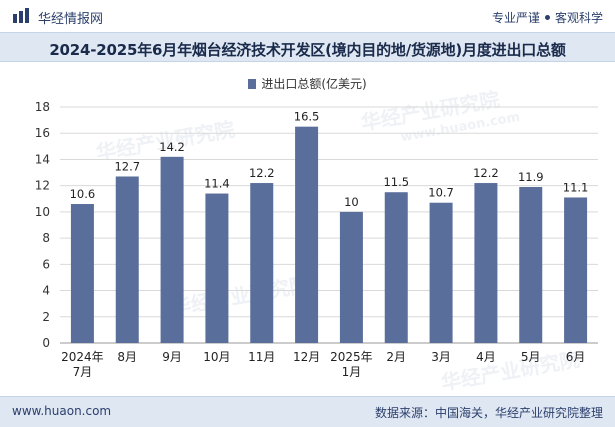  Describe the element at coordinates (83, 194) in the screenshot. I see `data-label: 10.6` at that location.